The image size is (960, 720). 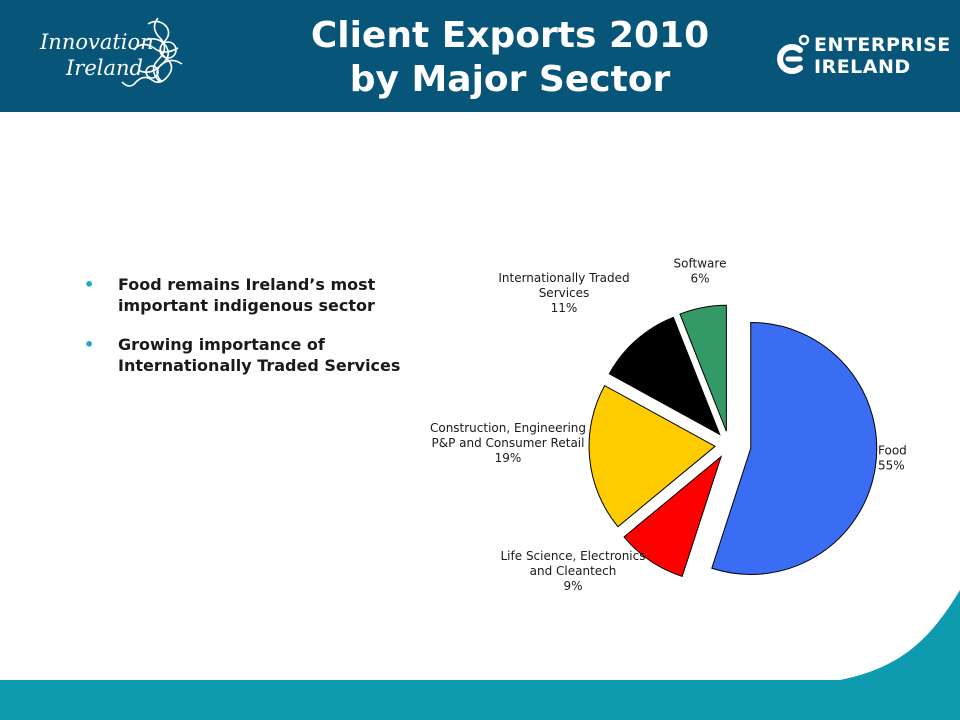 I want to click on pie-label-construction-engineering: P&P and Consumer Retail, so click(x=508, y=443).